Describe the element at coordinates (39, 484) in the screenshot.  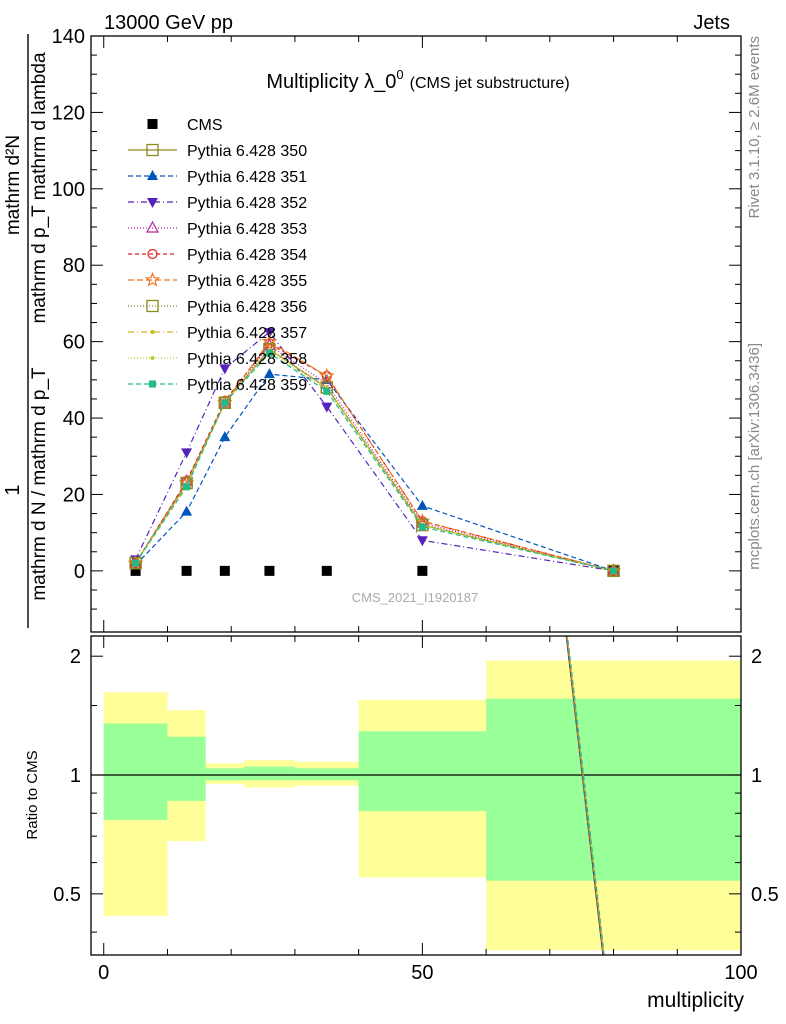
I see `y-label-lead-denominator: mathrm d N / mathrm d p_T` at that location.